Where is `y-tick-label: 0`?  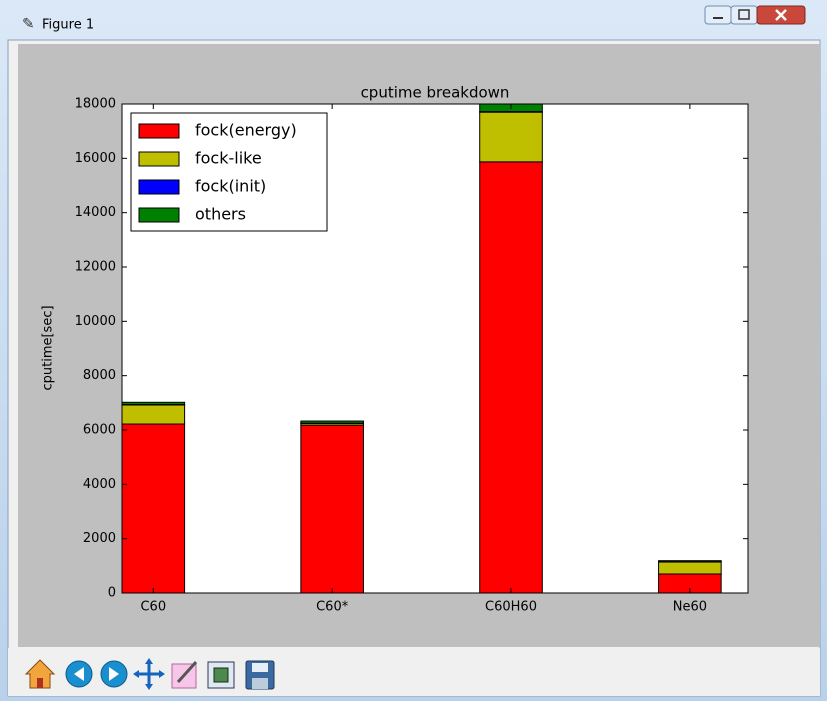 y-tick-label: 0 is located at coordinates (112, 593).